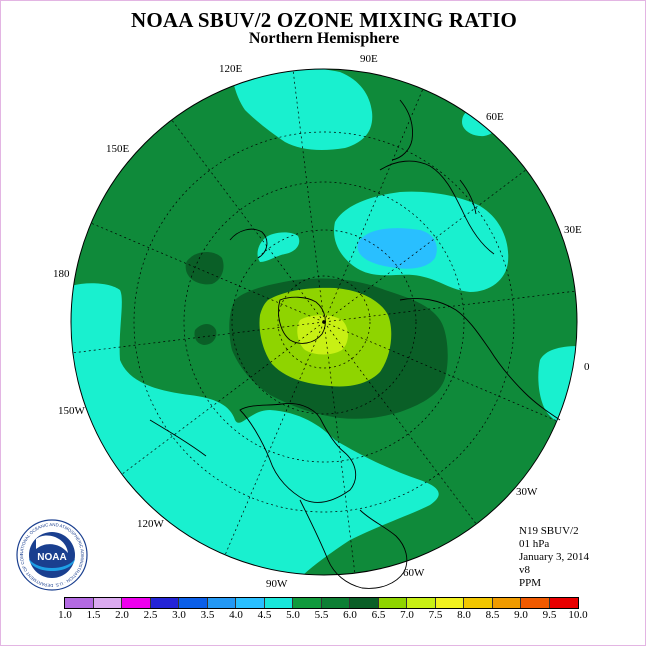 The image size is (648, 648). What do you see at coordinates (51, 557) in the screenshot?
I see `logo-text: NOAA` at bounding box center [51, 557].